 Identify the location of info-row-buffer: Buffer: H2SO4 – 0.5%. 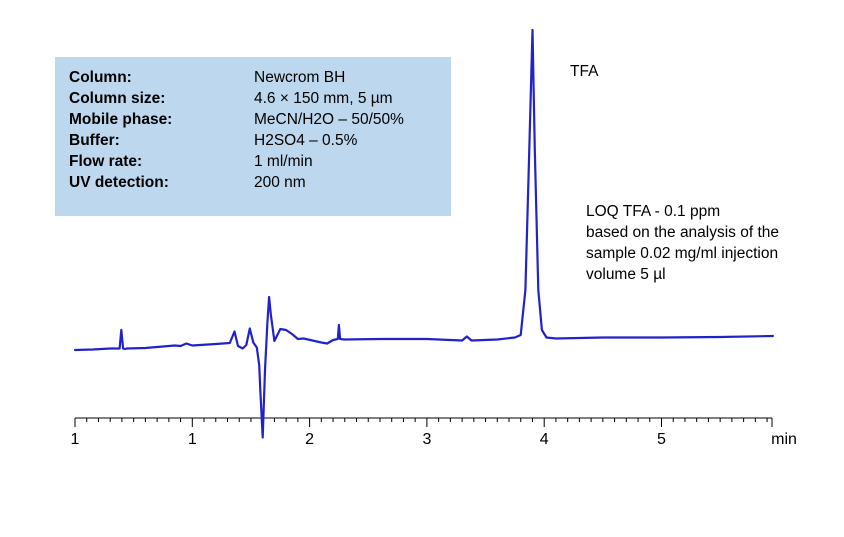
(260, 140).